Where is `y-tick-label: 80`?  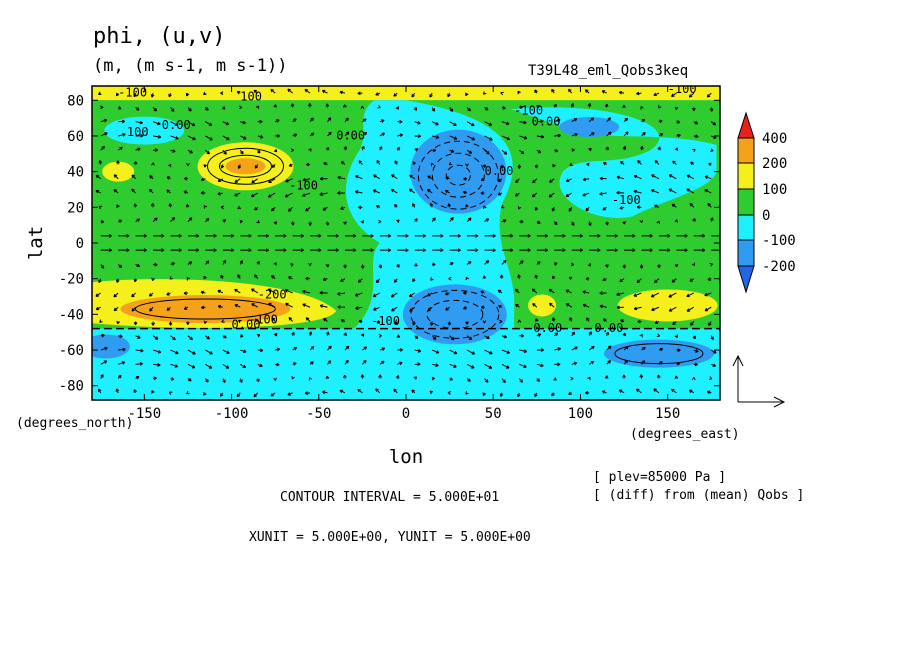 y-tick-label: 80 is located at coordinates (75, 101).